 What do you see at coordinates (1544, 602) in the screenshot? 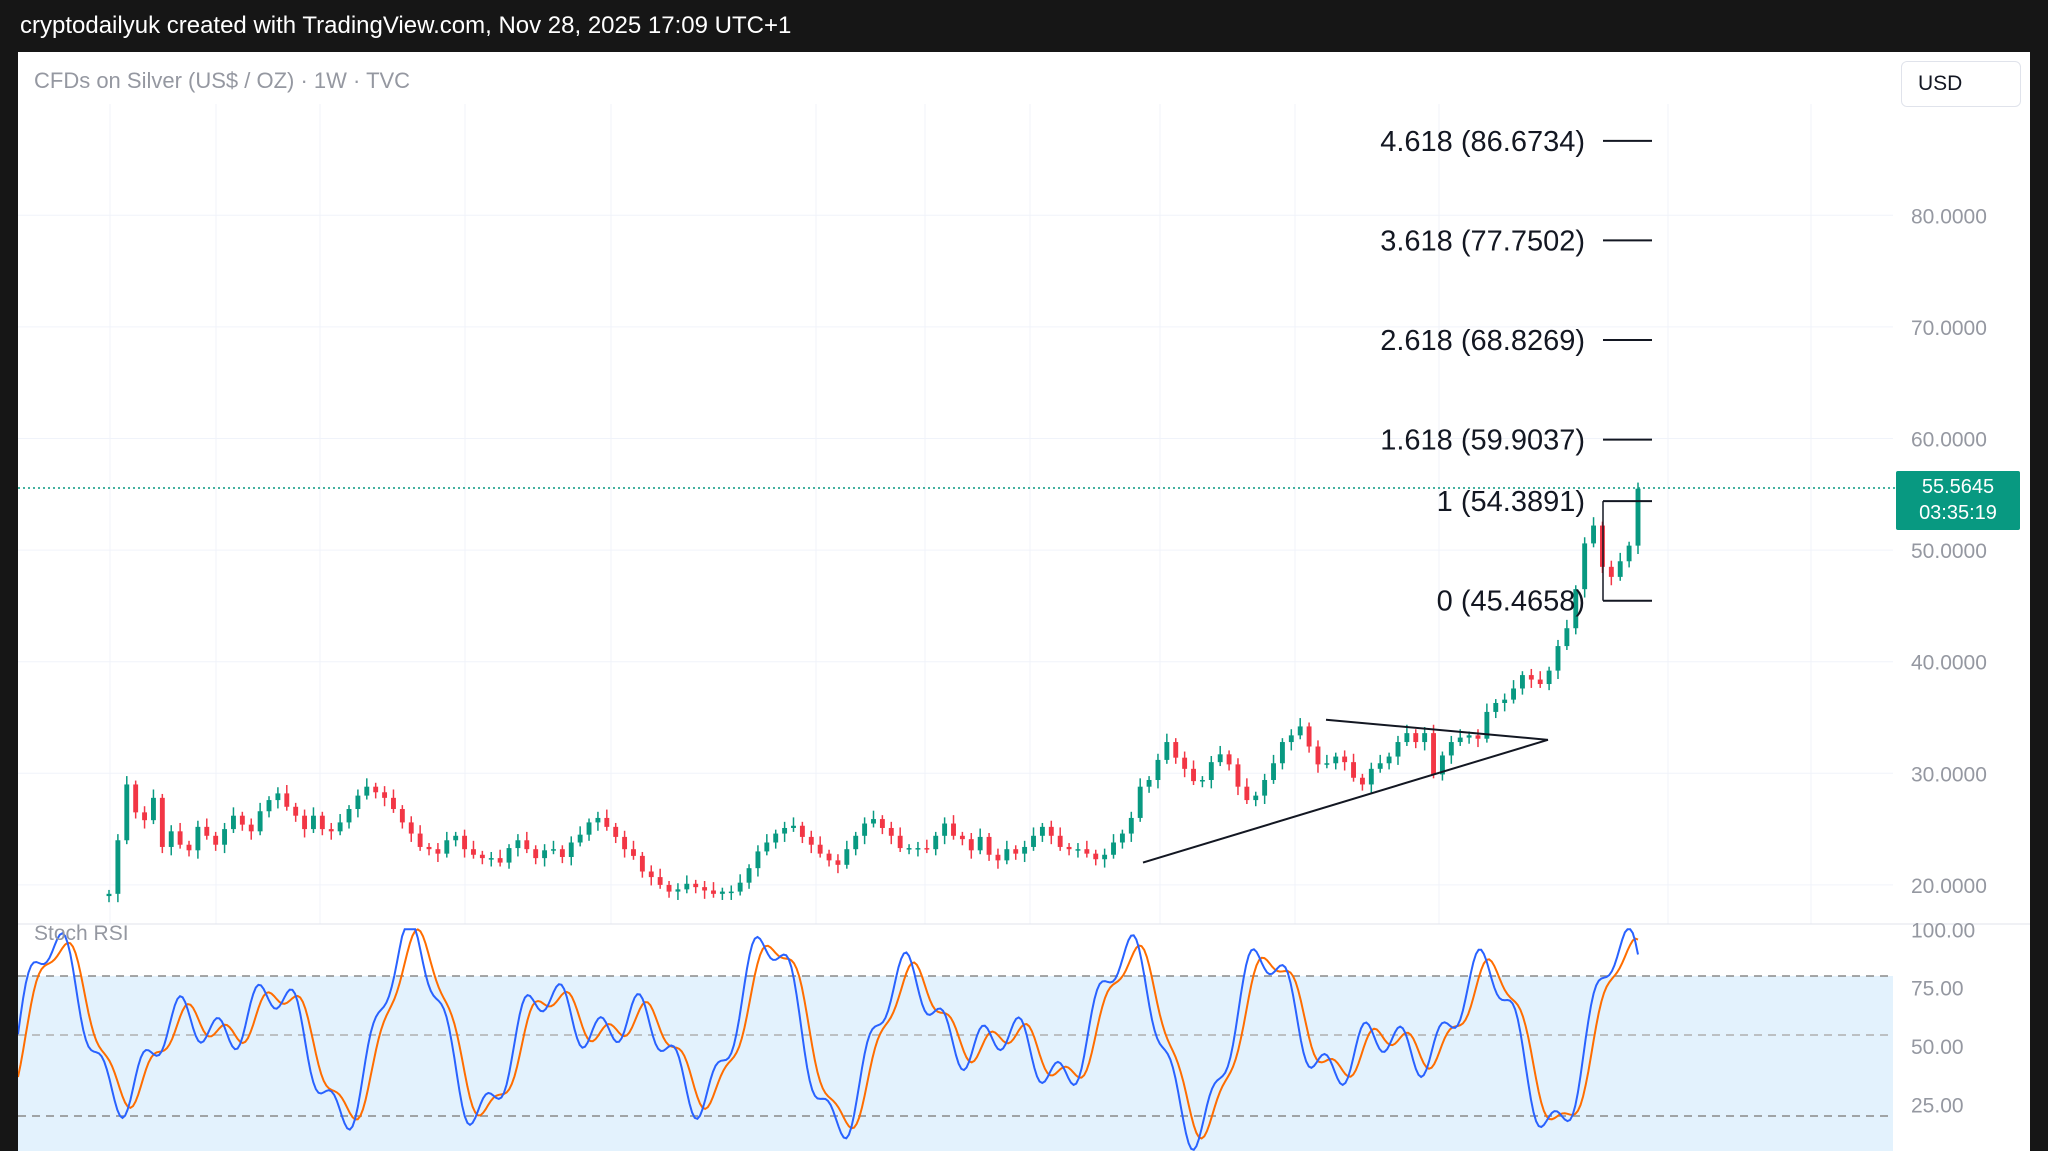
I see `fib-level: 0 (45.4658)` at bounding box center [1544, 602].